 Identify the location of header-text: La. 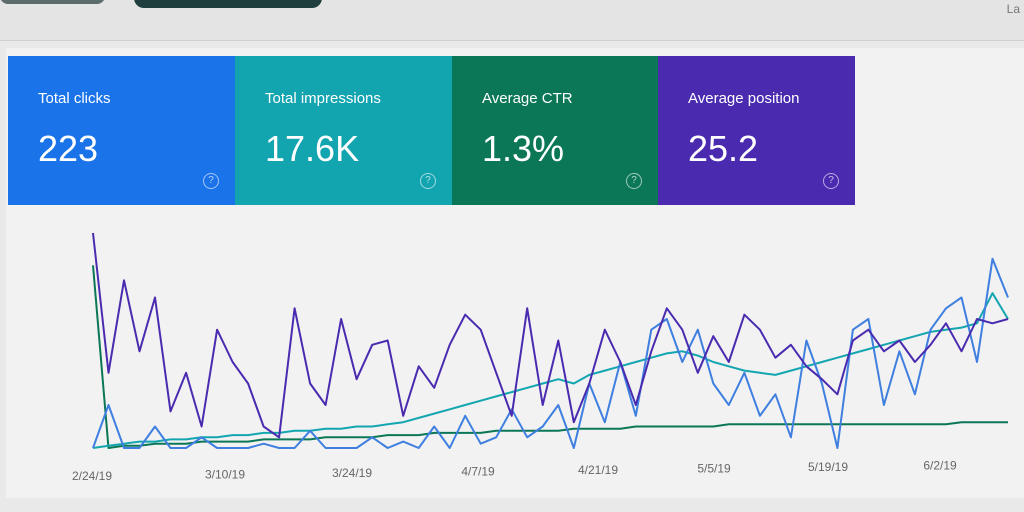
(1013, 9).